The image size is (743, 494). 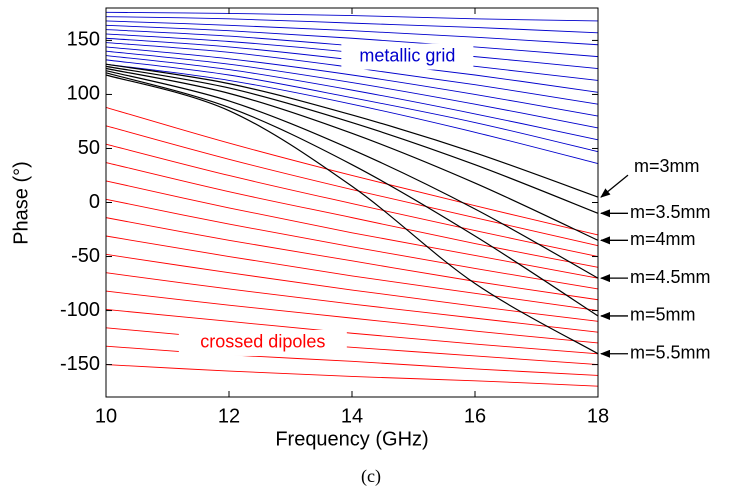 What do you see at coordinates (352, 416) in the screenshot?
I see `x-tick-label: 14` at bounding box center [352, 416].